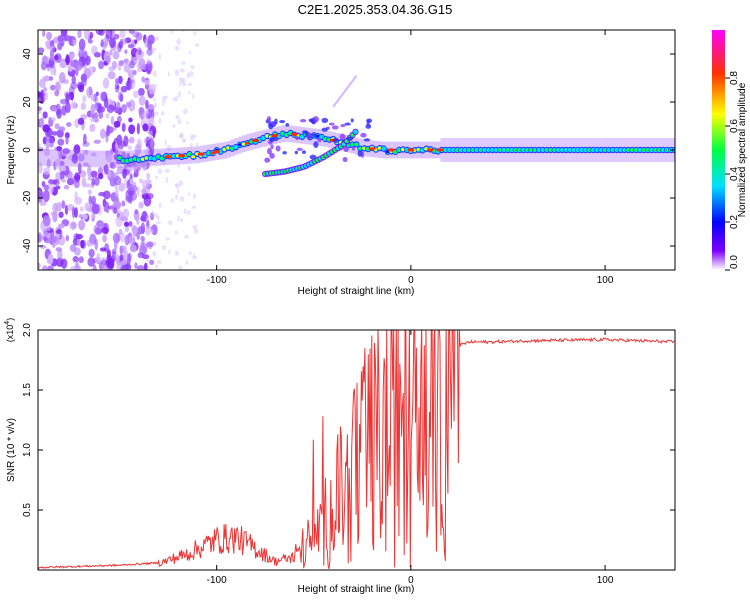  I want to click on spectrogram-x-tick-label: 0, so click(411, 280).